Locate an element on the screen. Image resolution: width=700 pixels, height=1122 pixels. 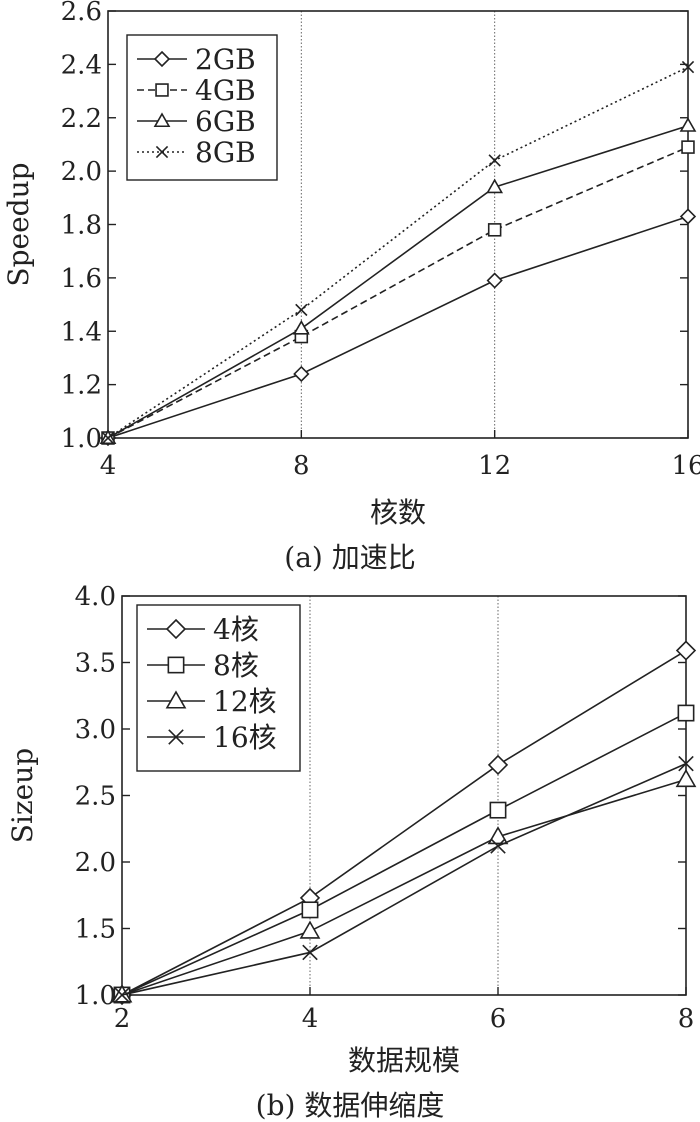
chart1-ytick-label-0: 1.0 is located at coordinates (81, 439).